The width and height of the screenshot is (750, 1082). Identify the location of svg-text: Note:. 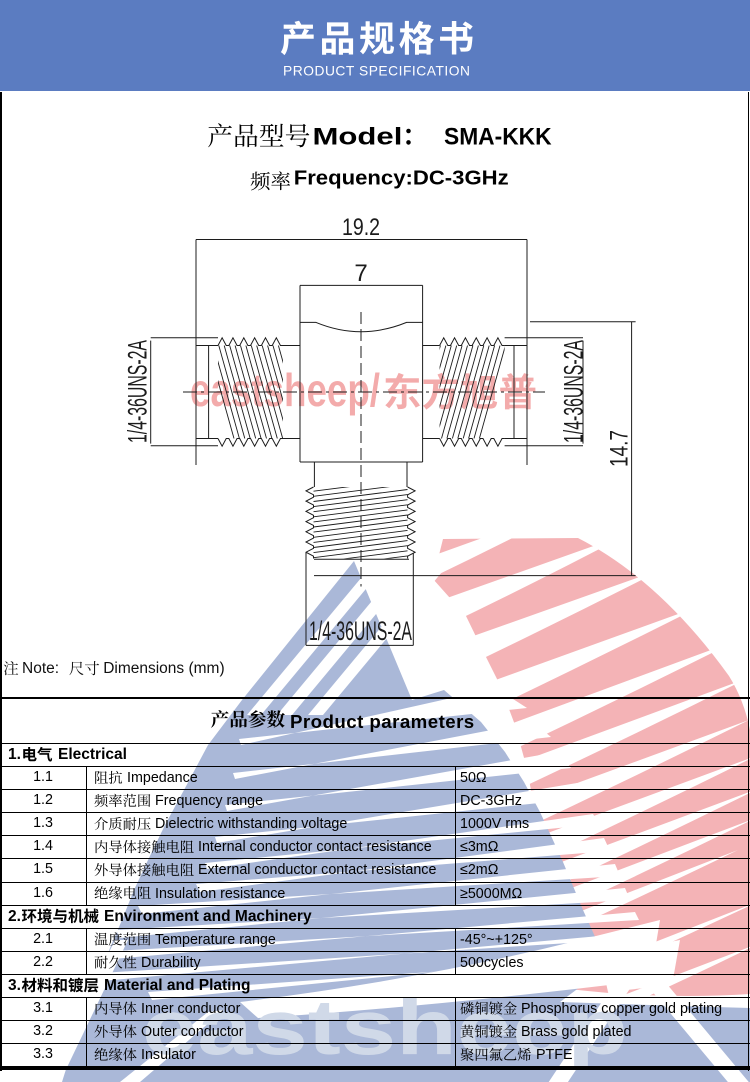
(40, 668).